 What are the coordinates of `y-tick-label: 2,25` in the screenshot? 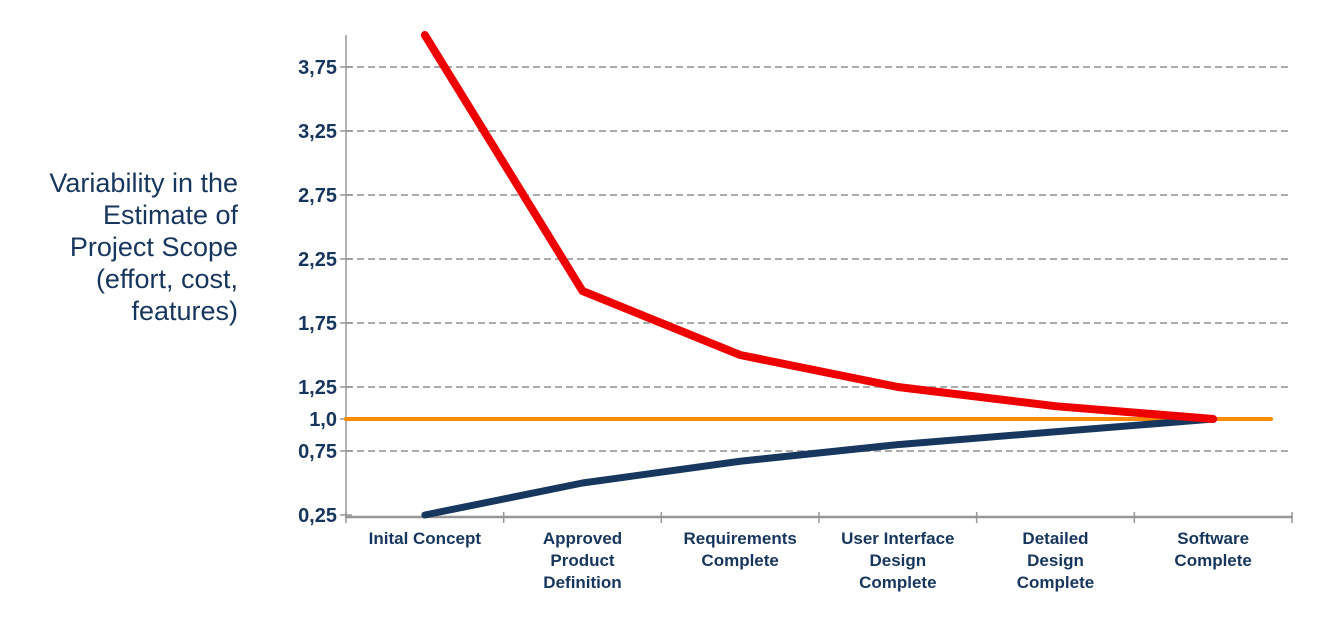 It's located at (317, 260).